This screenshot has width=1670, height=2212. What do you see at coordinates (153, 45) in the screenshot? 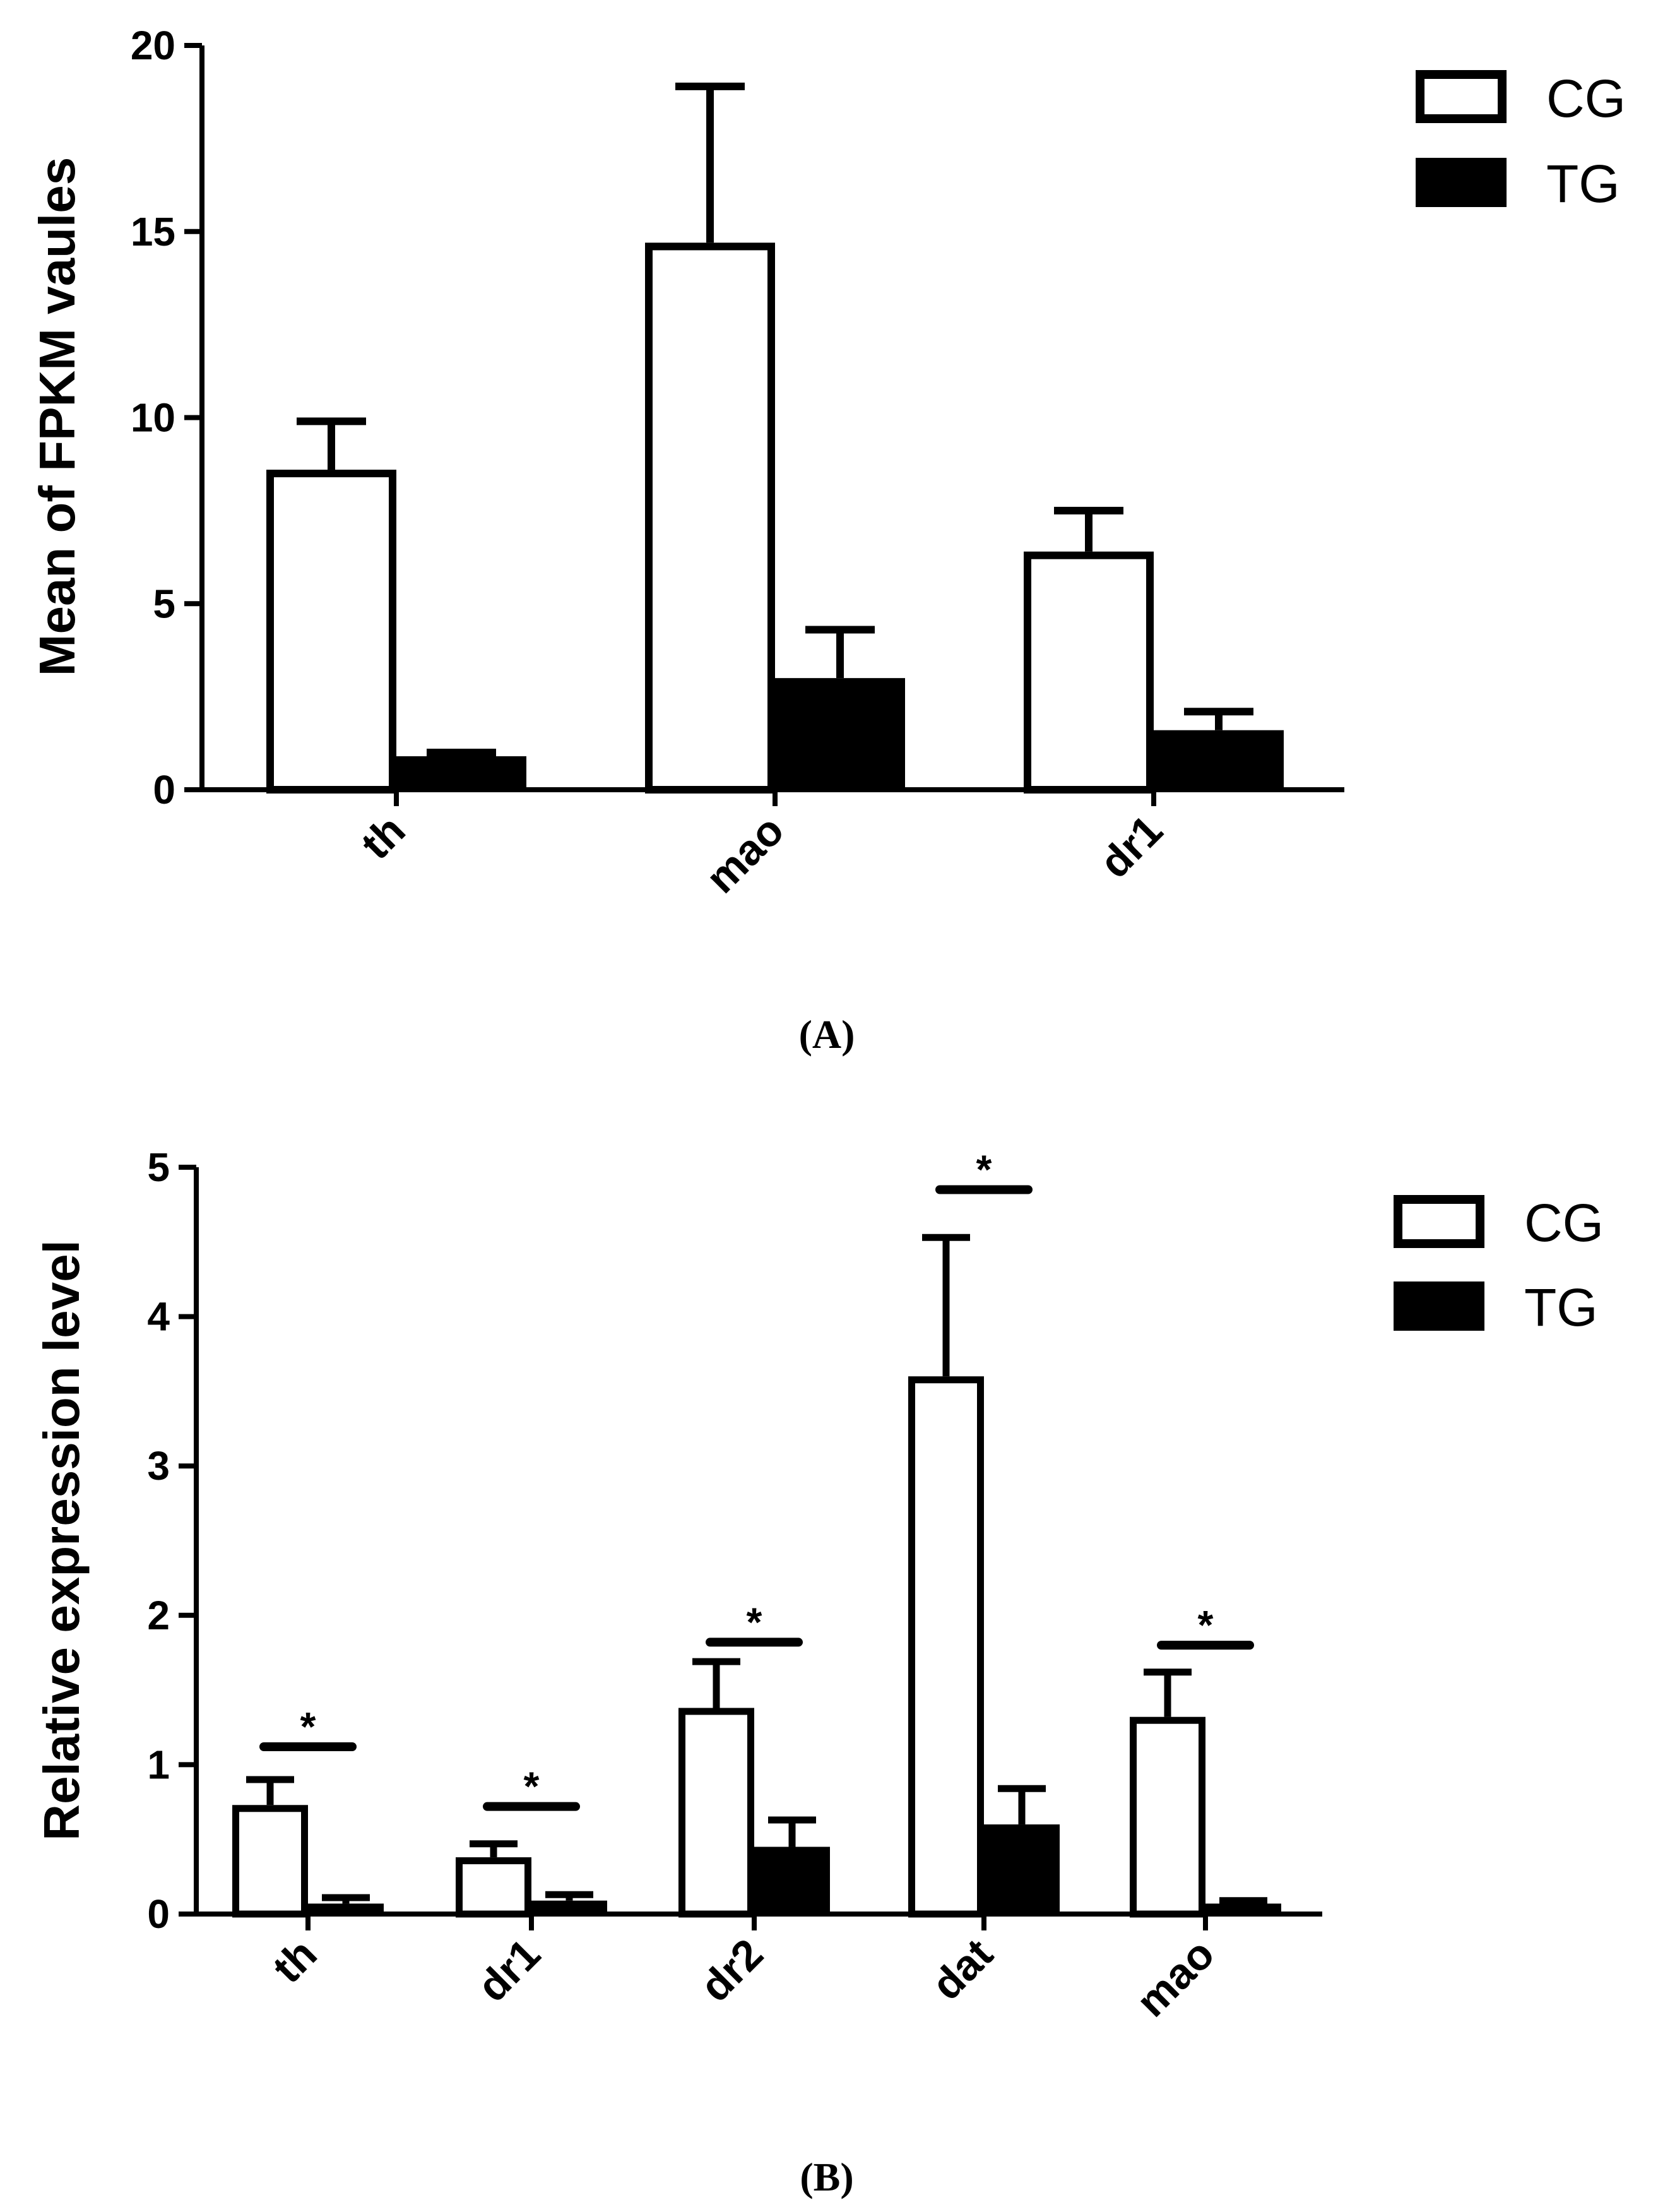
I see `y-tick-label: 20` at bounding box center [153, 45].